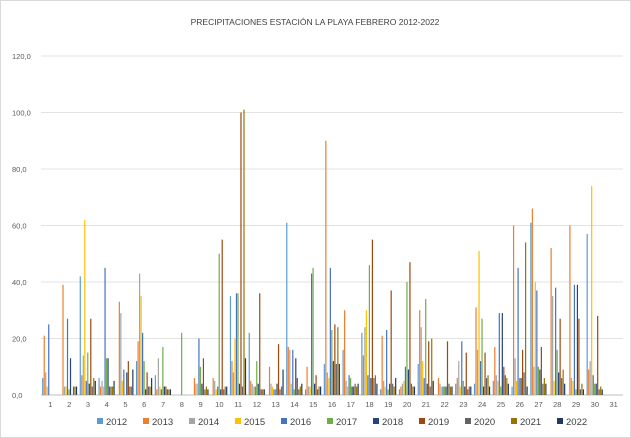 The height and width of the screenshot is (438, 631). What do you see at coordinates (300, 422) in the screenshot?
I see `legend-label: 2016` at bounding box center [300, 422].